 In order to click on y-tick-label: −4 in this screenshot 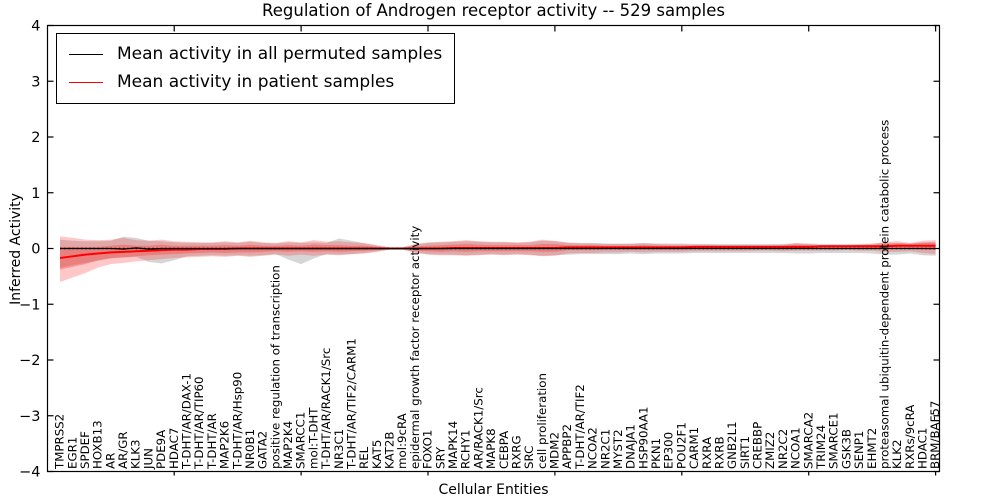, I will do `click(29, 473)`.